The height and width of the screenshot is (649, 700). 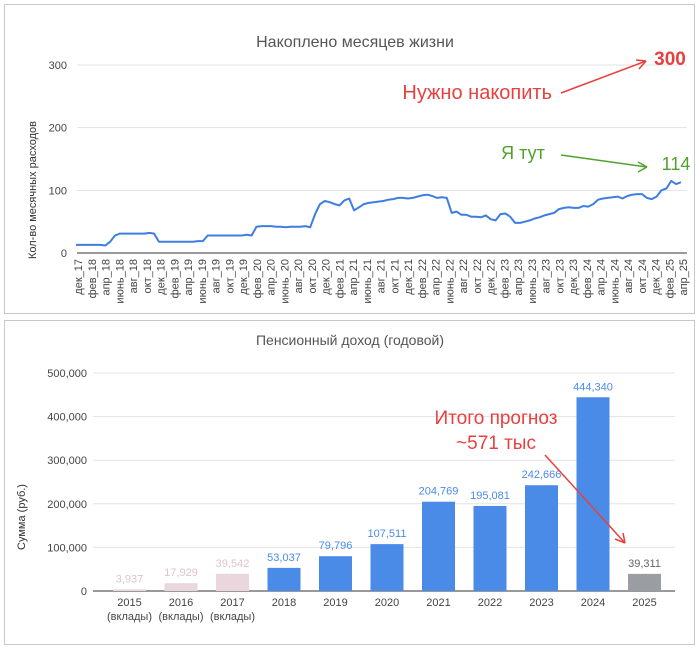 I want to click on bar-2017, so click(x=232, y=582).